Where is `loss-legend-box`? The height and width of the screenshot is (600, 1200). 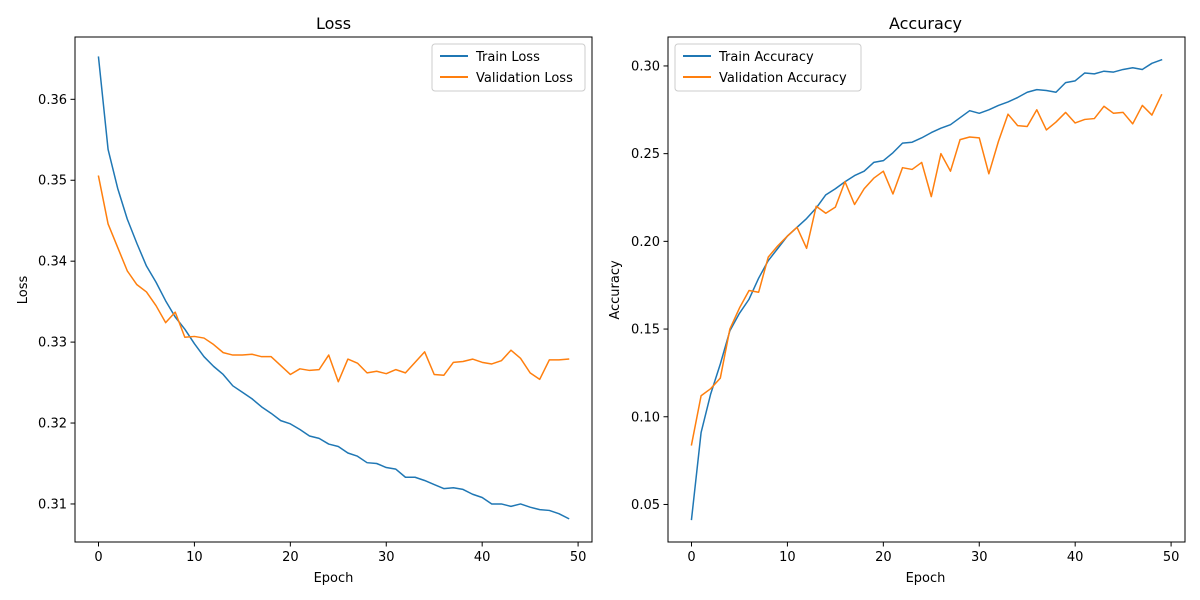 loss-legend-box is located at coordinates (508, 67).